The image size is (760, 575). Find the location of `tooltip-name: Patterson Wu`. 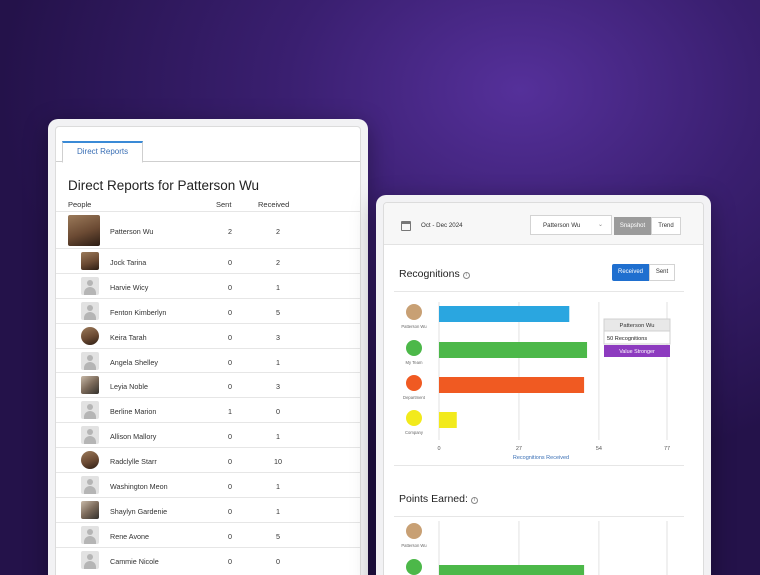

tooltip-name: Patterson Wu is located at coordinates (636, 326).